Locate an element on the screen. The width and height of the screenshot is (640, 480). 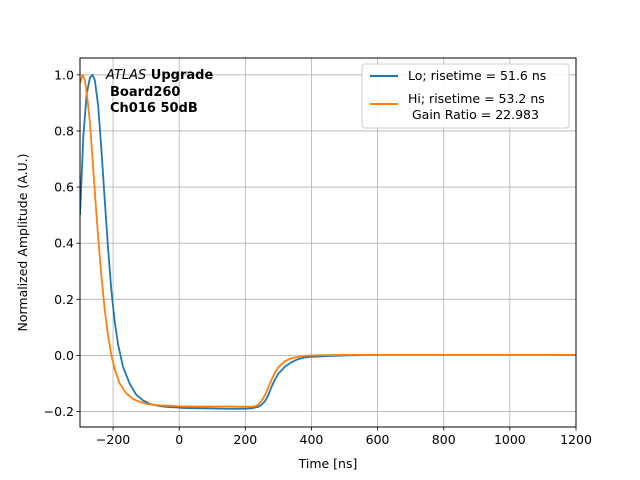
legend-label-hi-line-1: Hi; risetime = 53.2 ns is located at coordinates (476, 98).